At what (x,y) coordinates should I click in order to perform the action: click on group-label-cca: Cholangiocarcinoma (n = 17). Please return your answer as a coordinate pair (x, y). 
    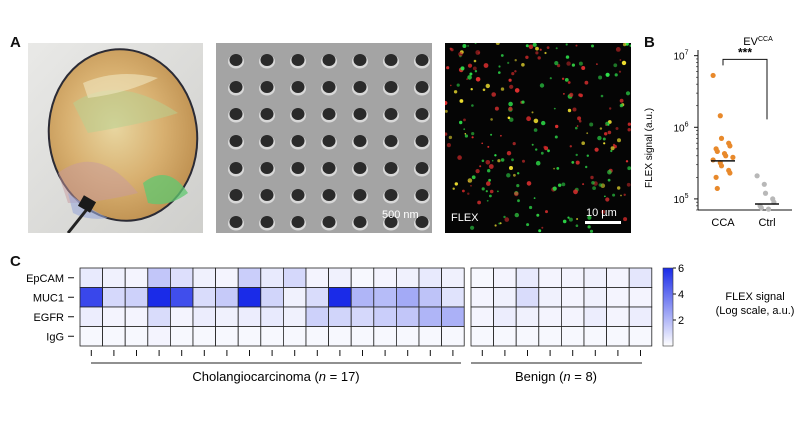
    Looking at the image, I should click on (275, 376).